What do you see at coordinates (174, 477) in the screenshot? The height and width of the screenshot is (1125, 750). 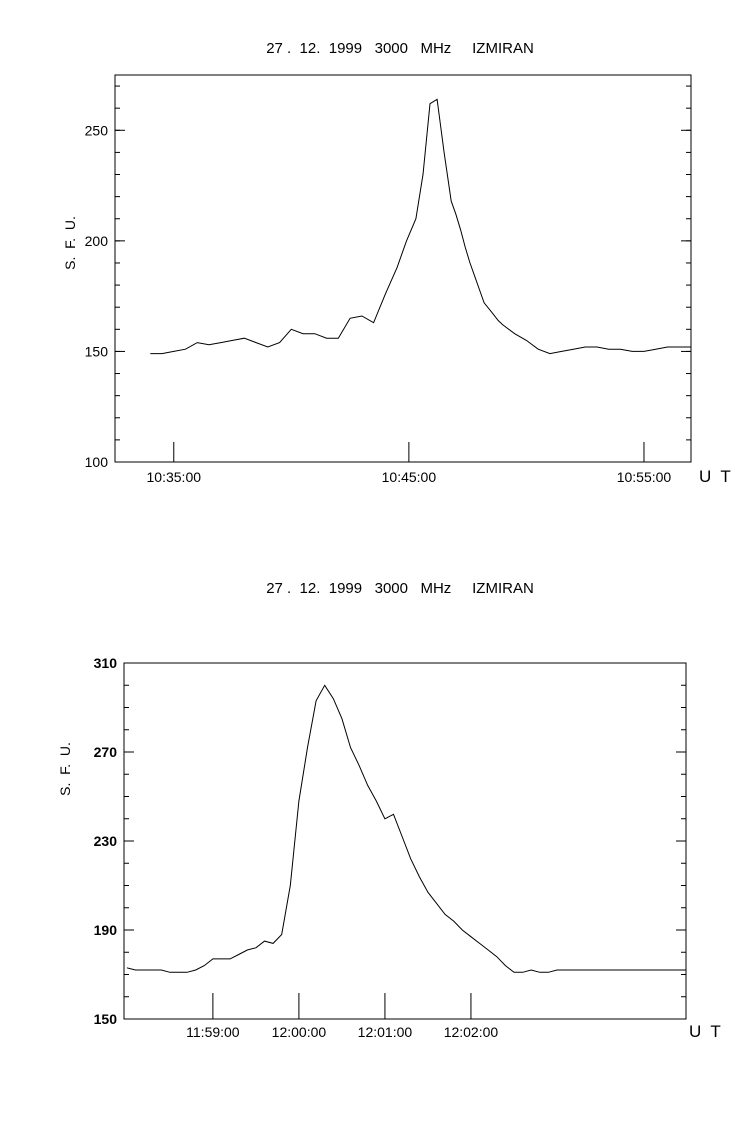 I see `x-tick-label: 10:35:00` at bounding box center [174, 477].